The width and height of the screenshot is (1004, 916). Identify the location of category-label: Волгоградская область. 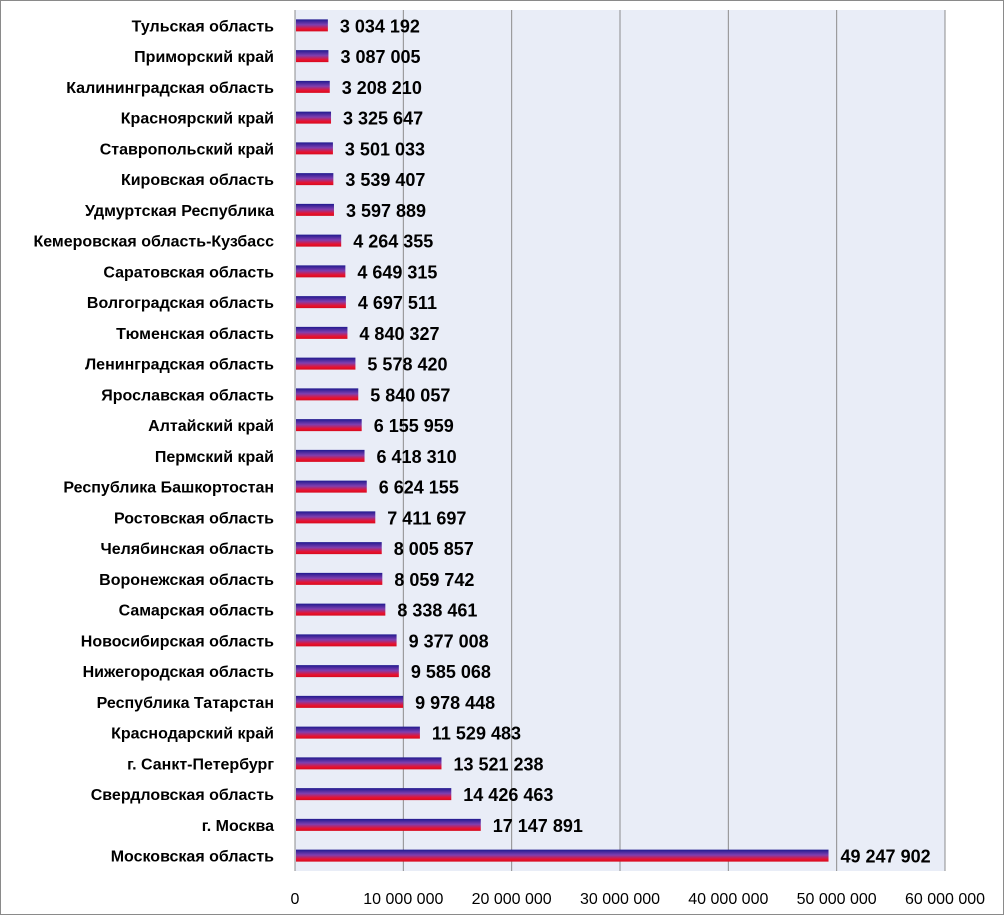
(180, 303).